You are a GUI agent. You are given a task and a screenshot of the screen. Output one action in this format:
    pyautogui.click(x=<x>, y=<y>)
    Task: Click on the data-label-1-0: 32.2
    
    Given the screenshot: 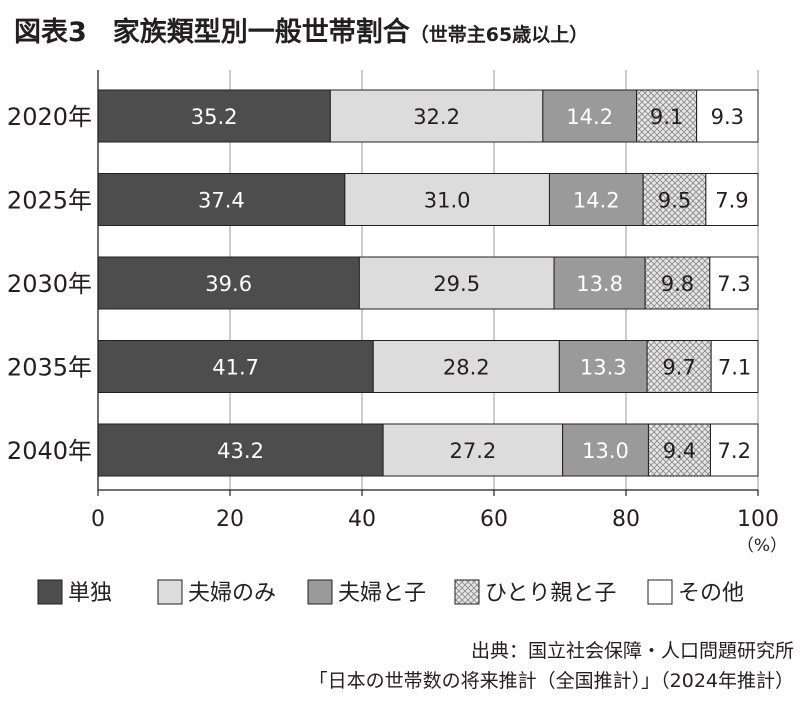 What is the action you would take?
    pyautogui.click(x=436, y=117)
    